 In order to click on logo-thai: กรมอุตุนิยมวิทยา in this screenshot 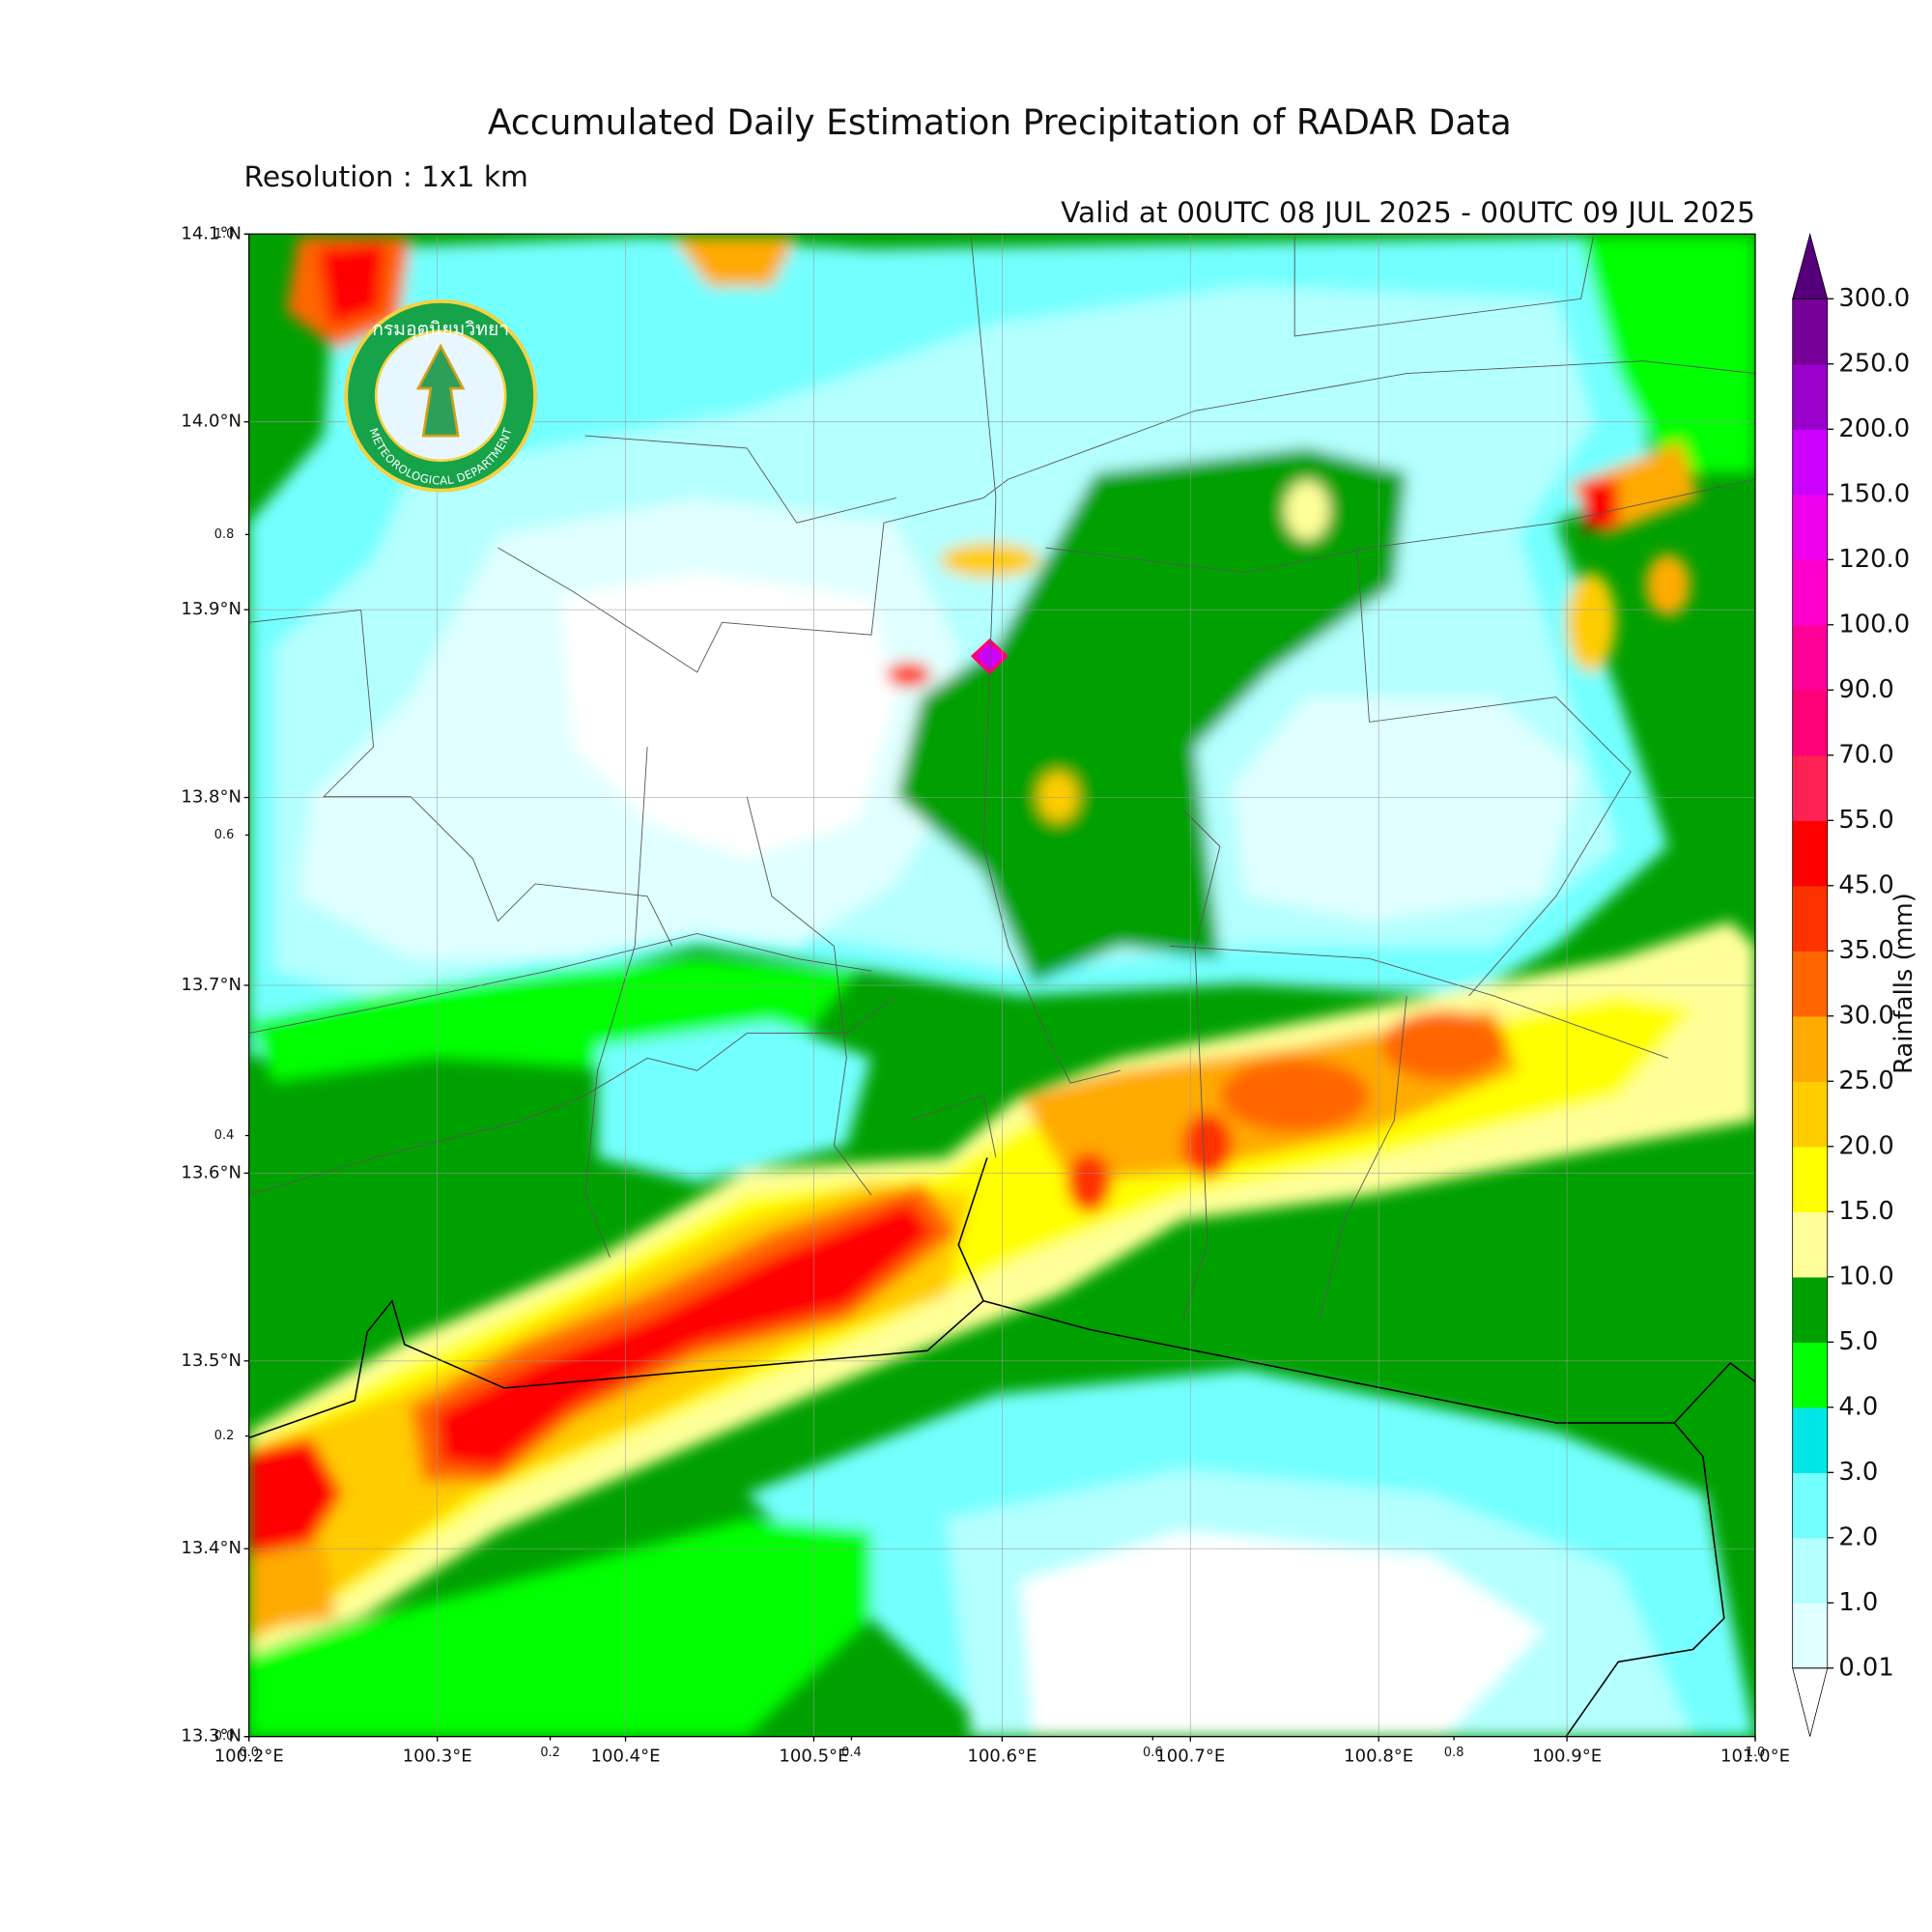, I will do `click(440, 329)`.